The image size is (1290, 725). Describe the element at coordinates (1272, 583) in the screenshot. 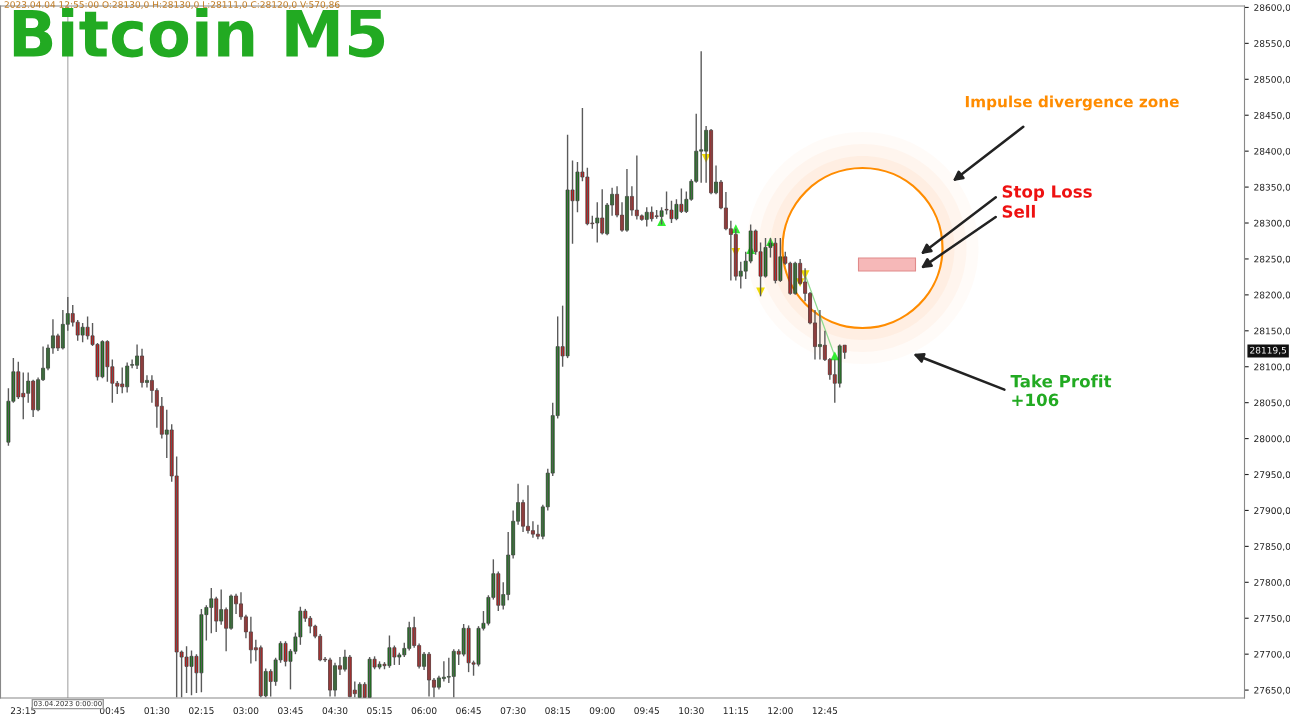

I see `y-tick-label: 27800,0` at that location.